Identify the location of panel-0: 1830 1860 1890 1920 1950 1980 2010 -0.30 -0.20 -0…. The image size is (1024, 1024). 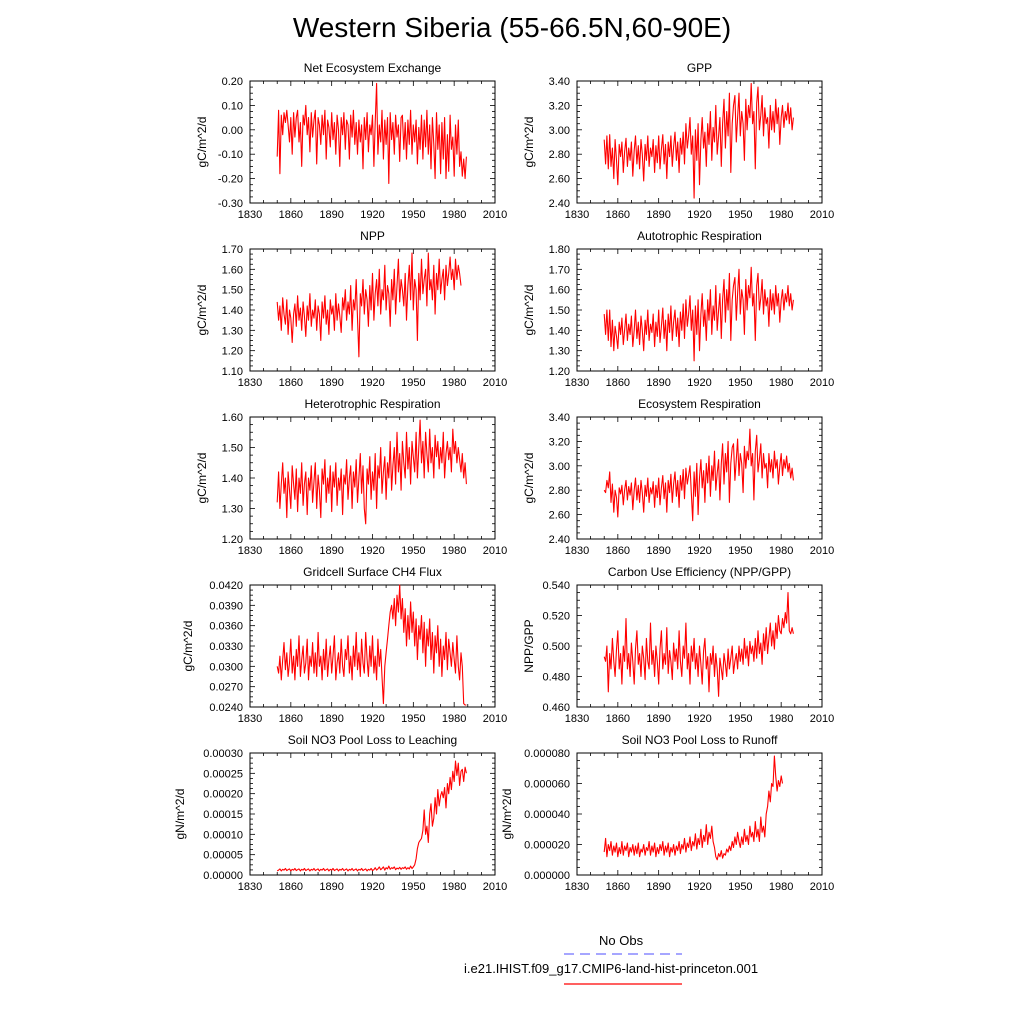
(351, 141).